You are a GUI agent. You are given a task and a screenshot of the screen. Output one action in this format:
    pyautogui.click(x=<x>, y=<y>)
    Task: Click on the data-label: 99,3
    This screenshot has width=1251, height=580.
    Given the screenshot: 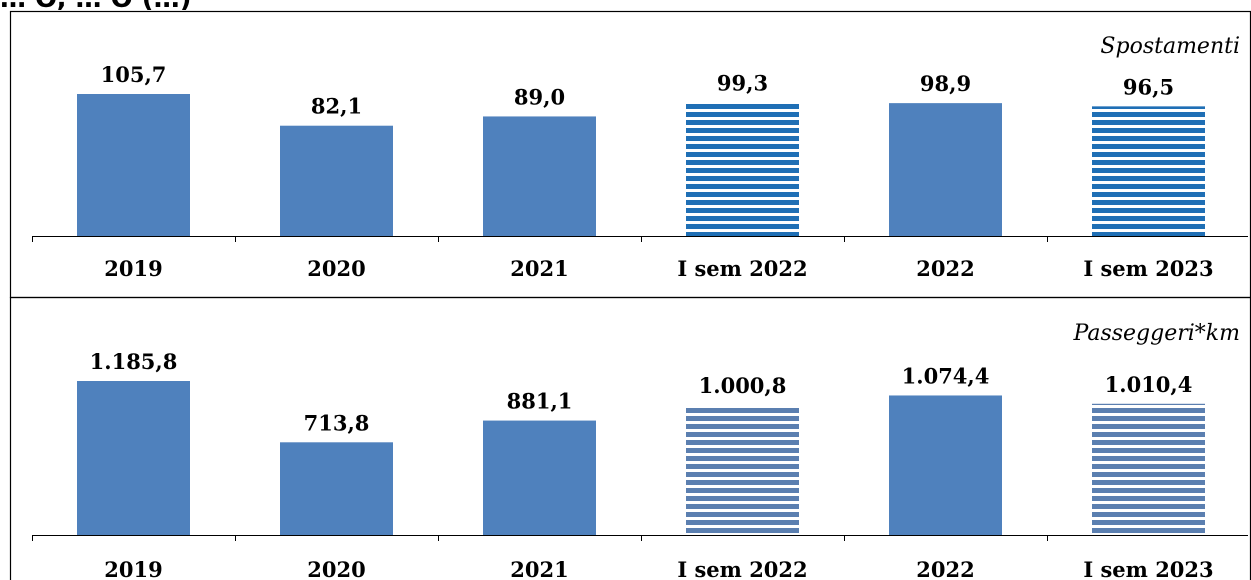 What is the action you would take?
    pyautogui.click(x=742, y=83)
    